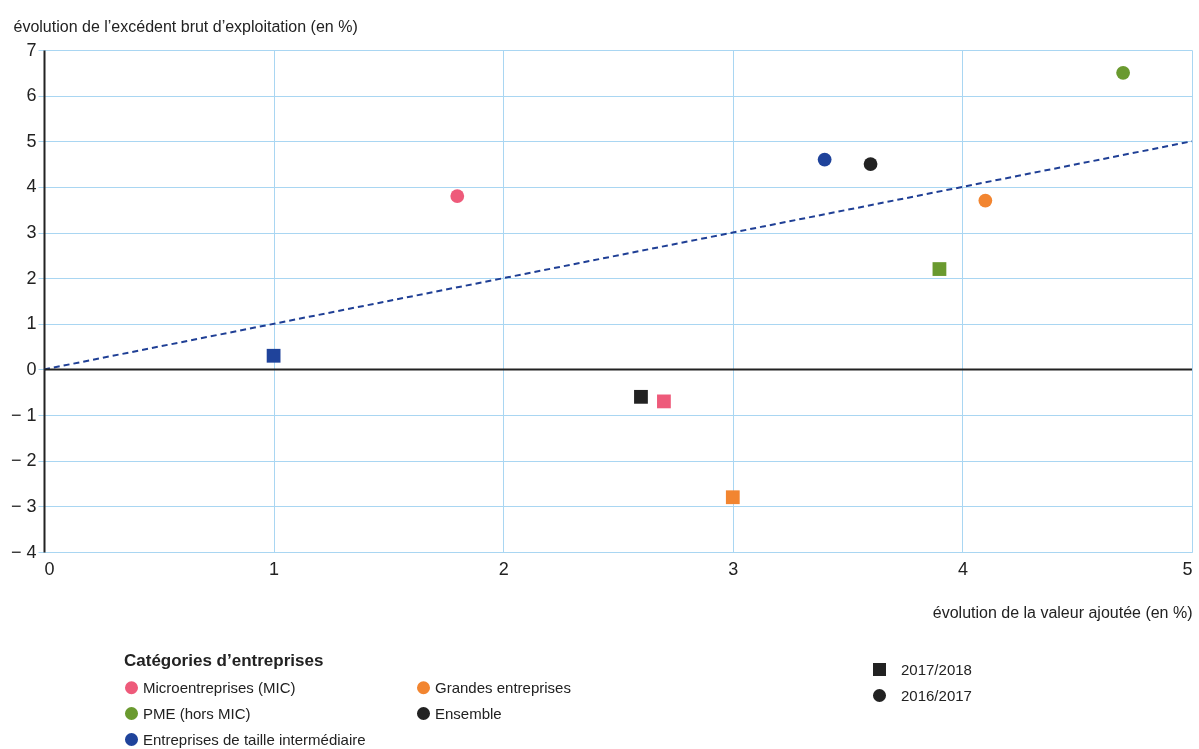 Image resolution: width=1199 pixels, height=749 pixels. I want to click on legend-label: PME (hors MIC), so click(197, 713).